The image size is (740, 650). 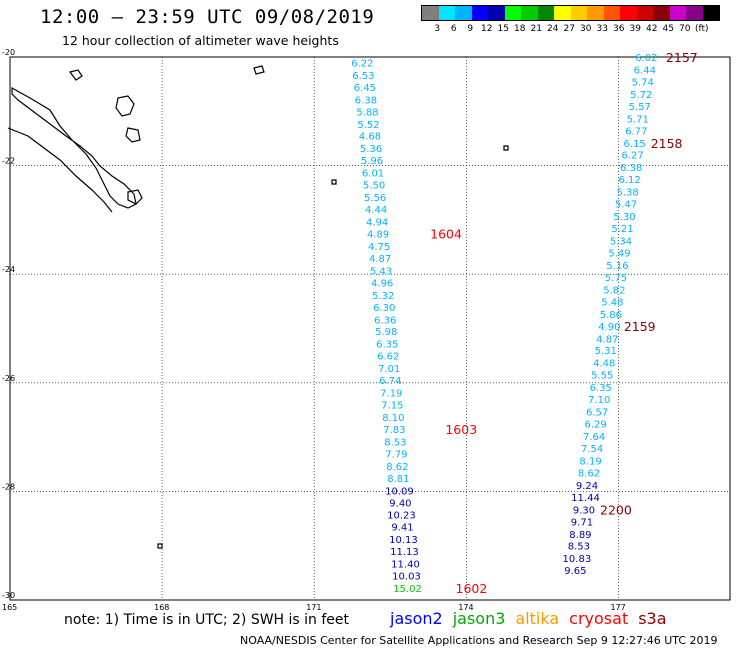 I want to click on wave-height-value: 11.13, so click(x=404, y=552).